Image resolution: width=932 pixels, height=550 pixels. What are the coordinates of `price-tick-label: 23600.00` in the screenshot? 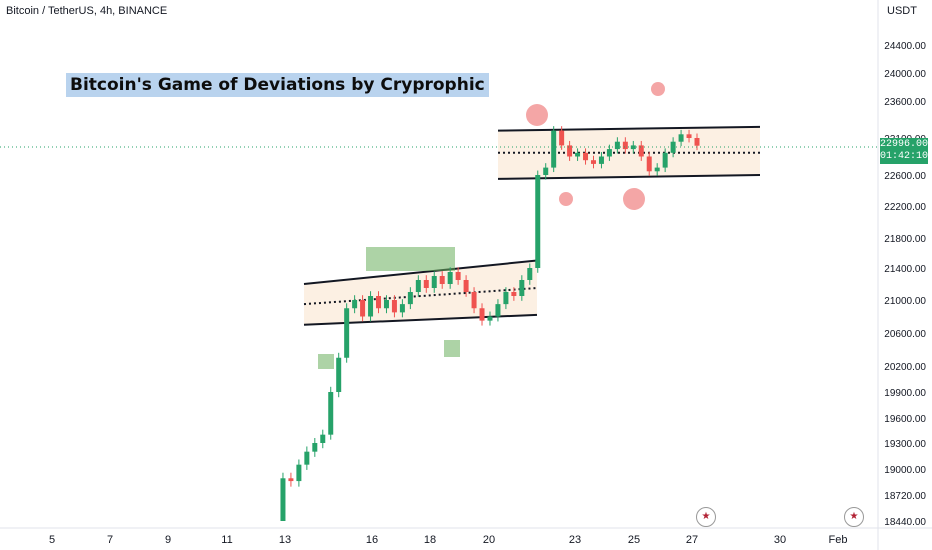 It's located at (905, 102).